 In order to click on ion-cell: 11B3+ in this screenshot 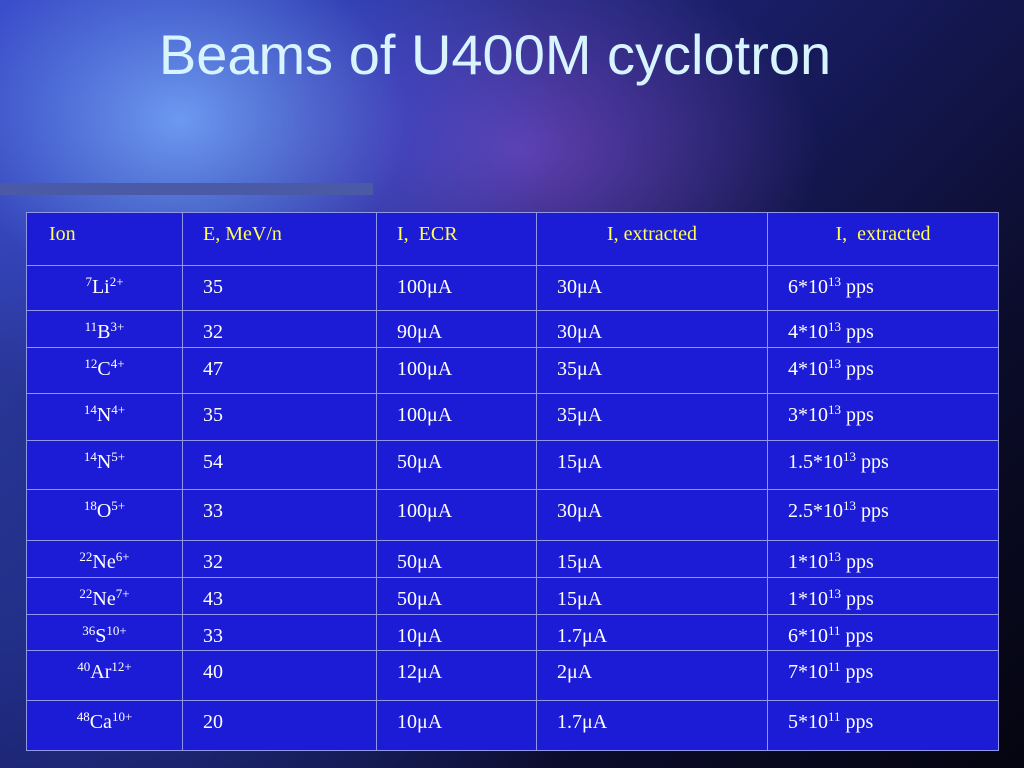, I will do `click(104, 329)`.